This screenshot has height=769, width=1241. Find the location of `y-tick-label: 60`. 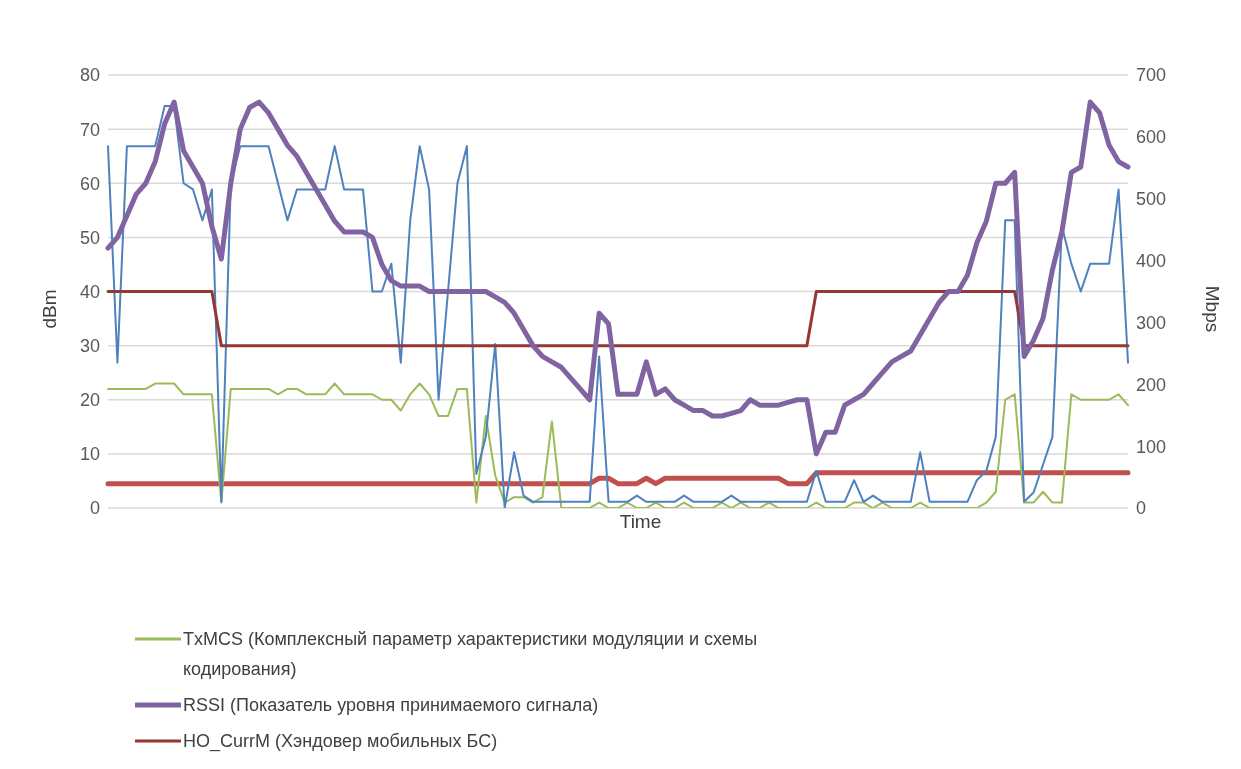

y-tick-label: 60 is located at coordinates (89, 183).